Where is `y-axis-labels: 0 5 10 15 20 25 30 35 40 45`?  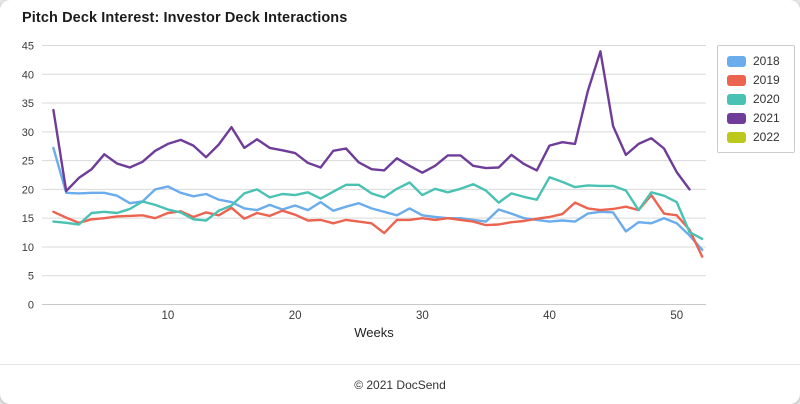
y-axis-labels: 0 5 10 15 20 25 30 35 40 45 is located at coordinates (28, 176).